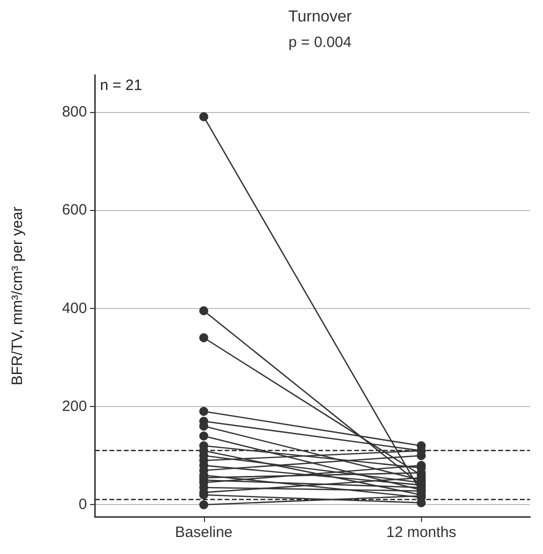 This screenshot has width=543, height=554. What do you see at coordinates (74, 308) in the screenshot?
I see `y-tick-label: 400` at bounding box center [74, 308].